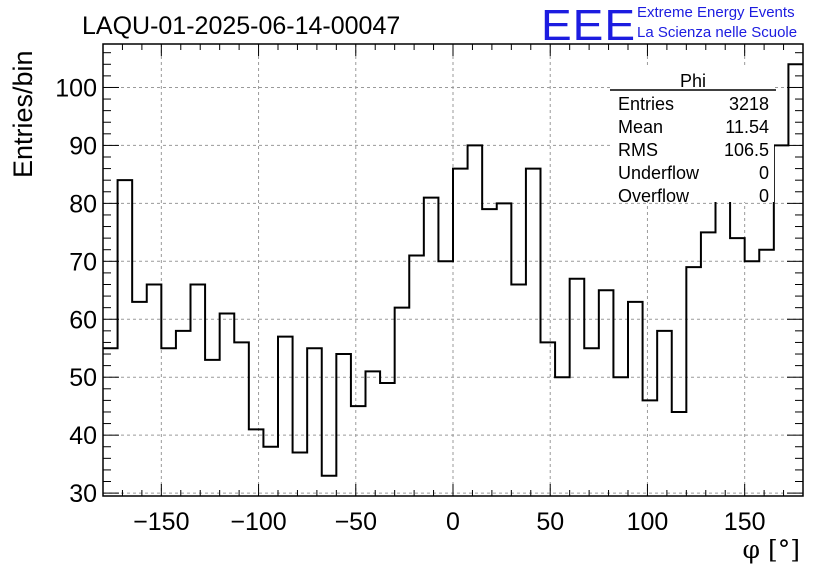 This screenshot has height=572, width=836. What do you see at coordinates (638, 150) in the screenshot?
I see `stats-label: RMS` at bounding box center [638, 150].